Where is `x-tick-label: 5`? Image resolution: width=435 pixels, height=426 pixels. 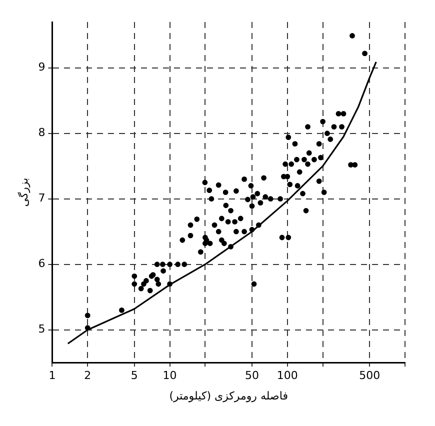
x-tick-label: 5 is located at coordinates (134, 375).